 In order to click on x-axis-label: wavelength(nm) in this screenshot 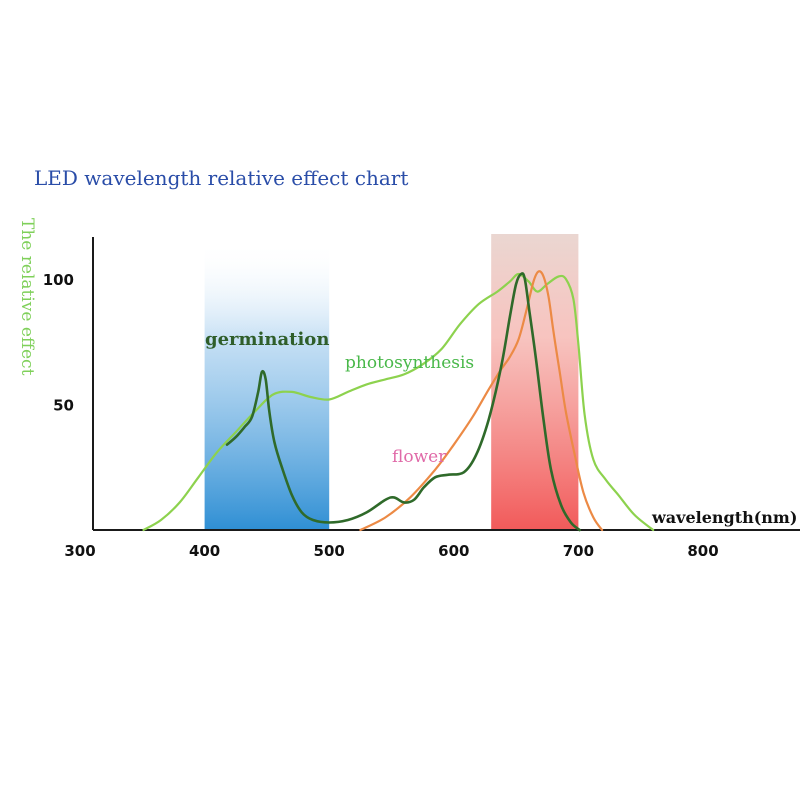, I will do `click(724, 517)`.